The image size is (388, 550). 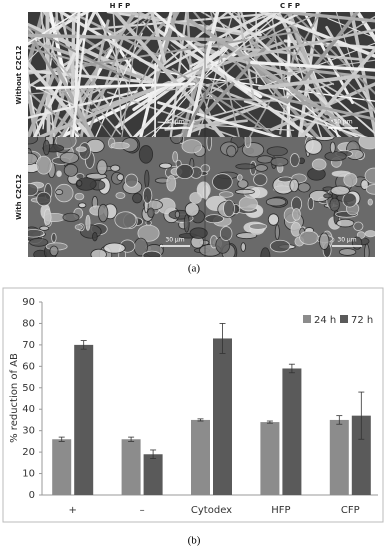 I want to click on caption: (a), so click(x=194, y=269).